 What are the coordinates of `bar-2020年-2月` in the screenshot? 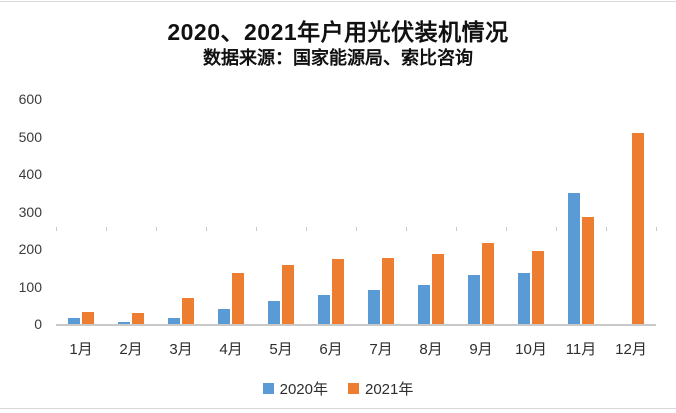 It's located at (124, 323).